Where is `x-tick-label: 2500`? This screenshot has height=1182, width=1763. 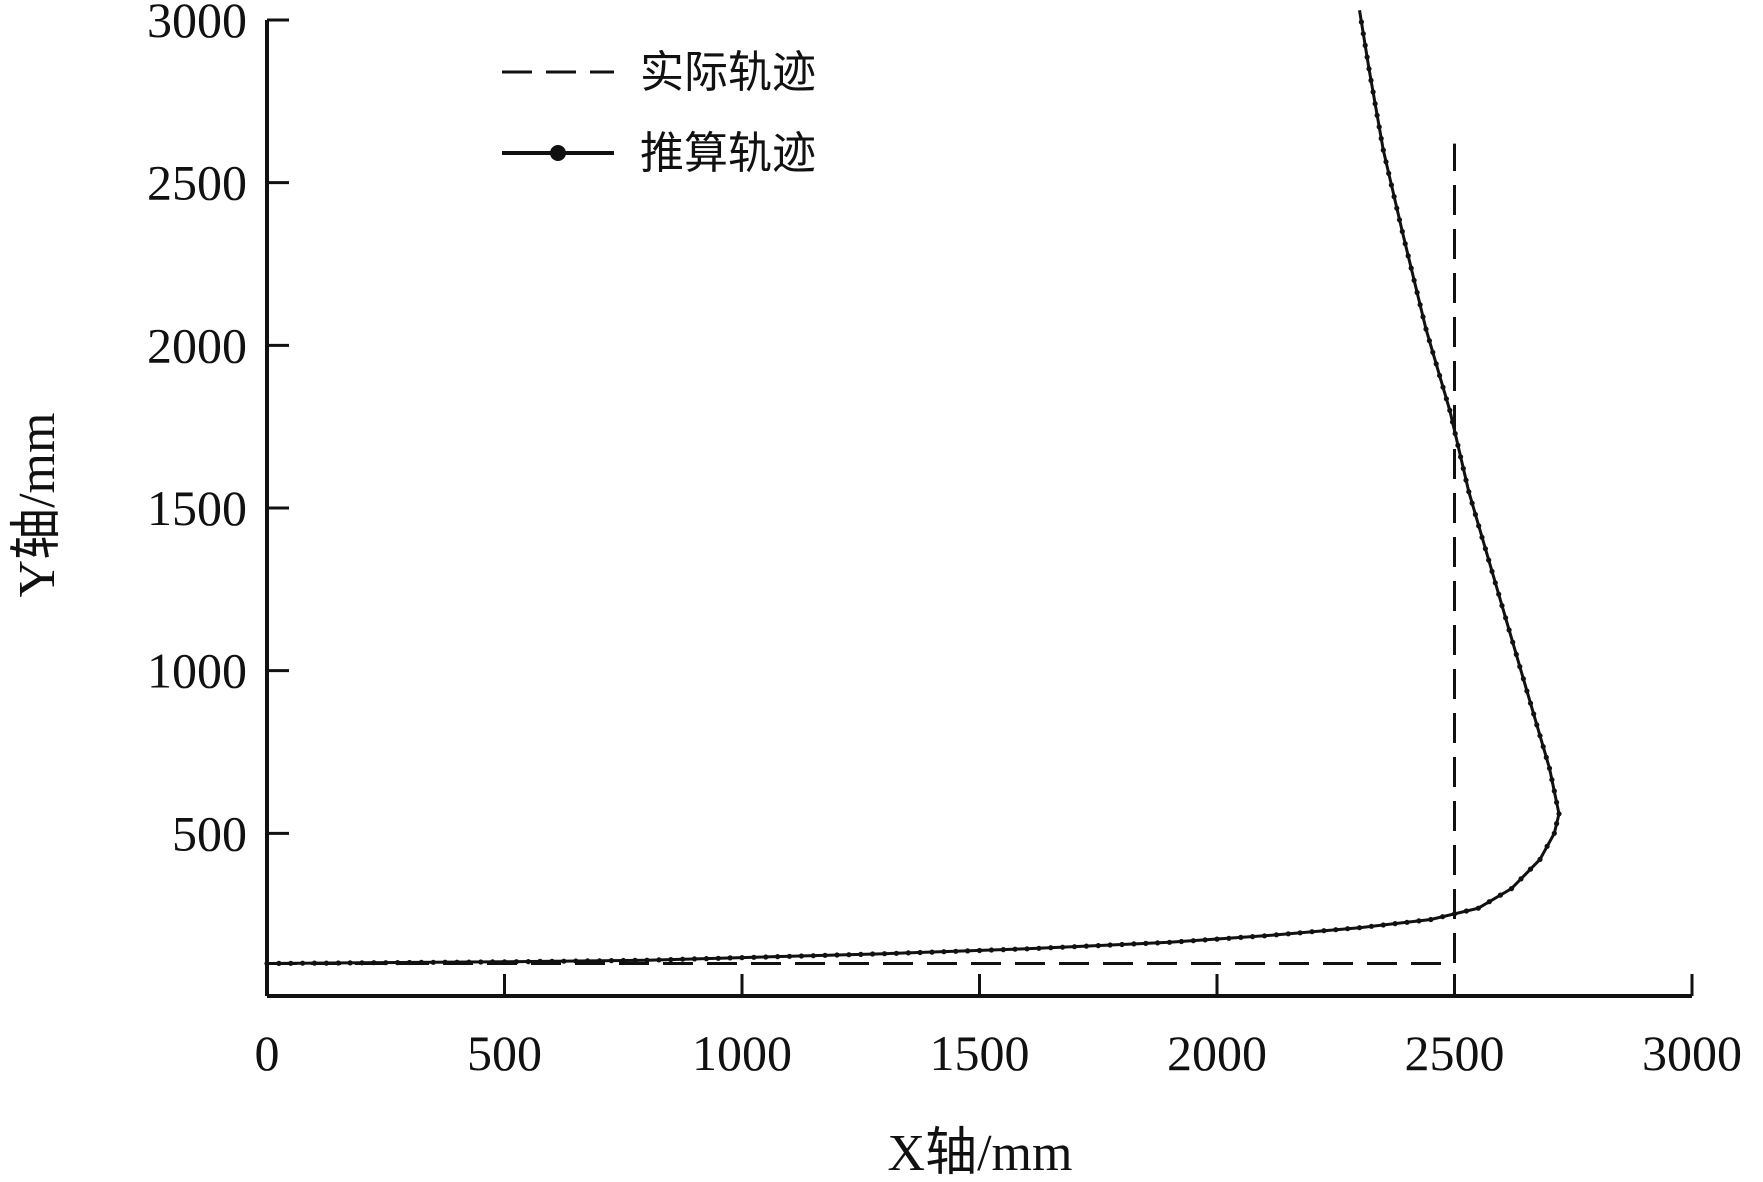
x-tick-label: 2500 is located at coordinates (1455, 1053).